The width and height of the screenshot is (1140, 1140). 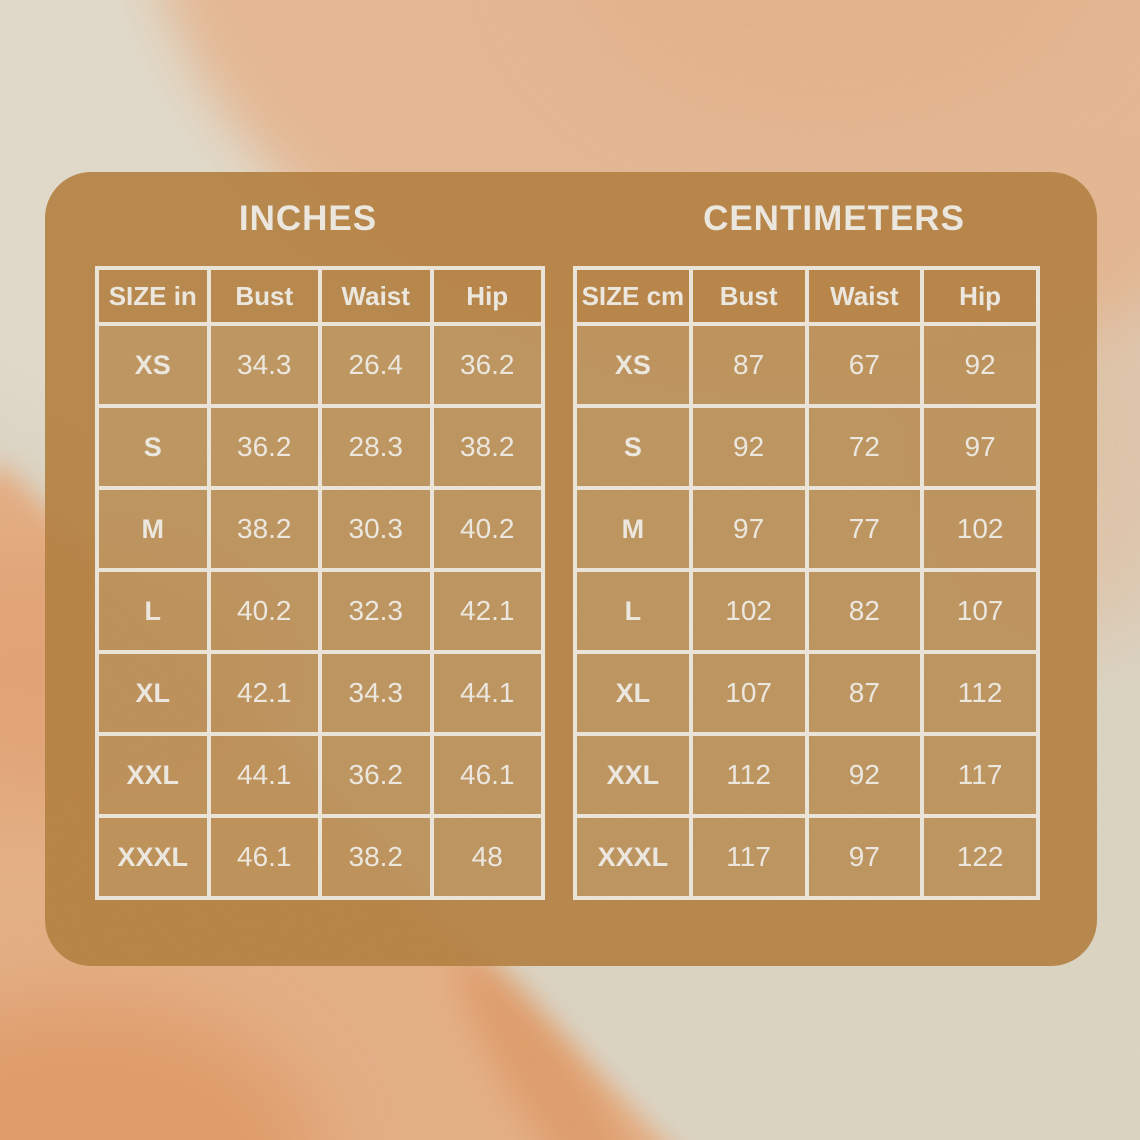 What do you see at coordinates (834, 218) in the screenshot?
I see `centimeters-title: CENTIMETERS` at bounding box center [834, 218].